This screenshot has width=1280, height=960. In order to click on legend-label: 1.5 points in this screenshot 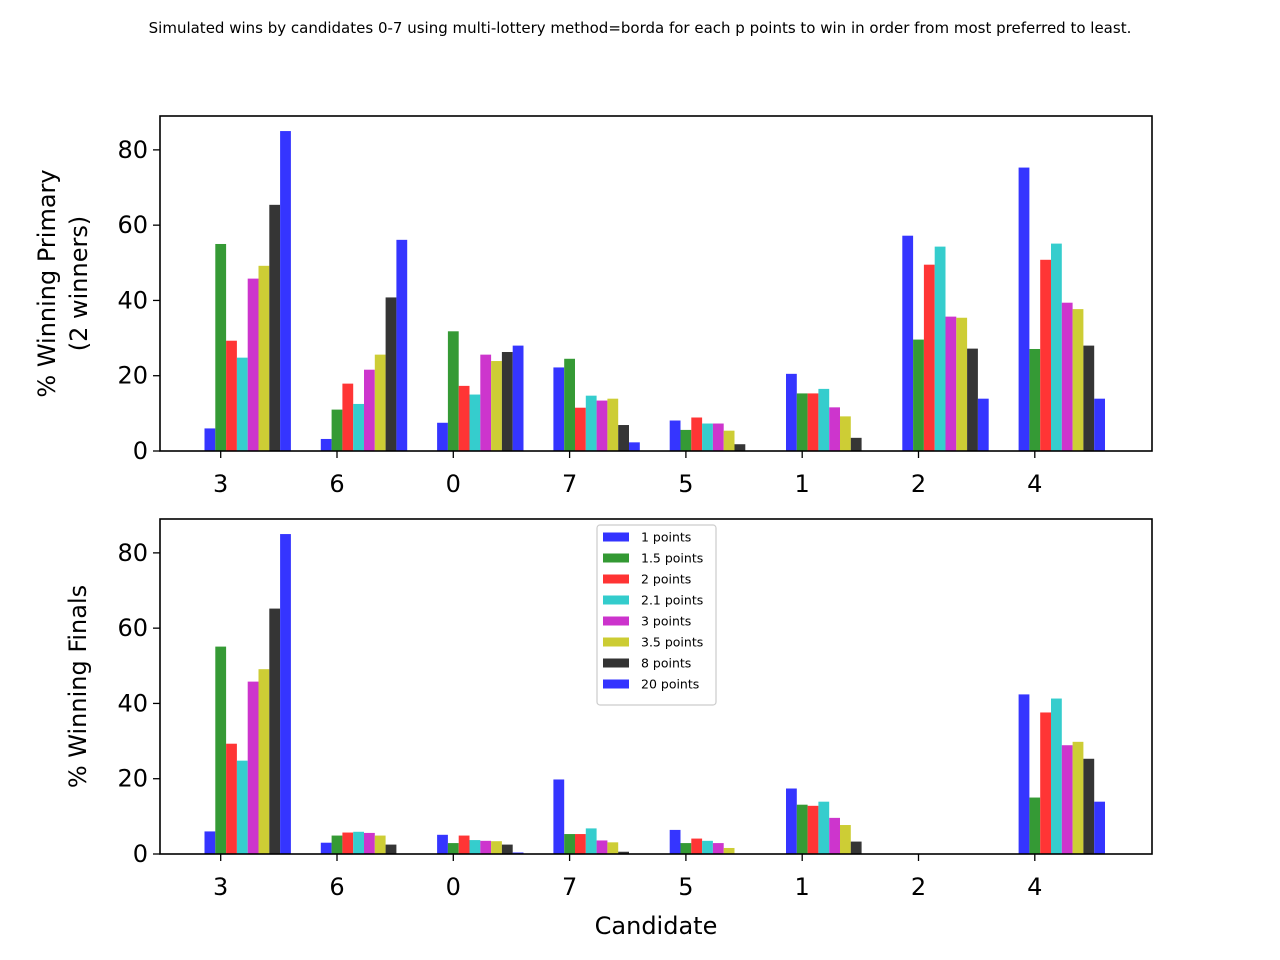, I will do `click(672, 558)`.